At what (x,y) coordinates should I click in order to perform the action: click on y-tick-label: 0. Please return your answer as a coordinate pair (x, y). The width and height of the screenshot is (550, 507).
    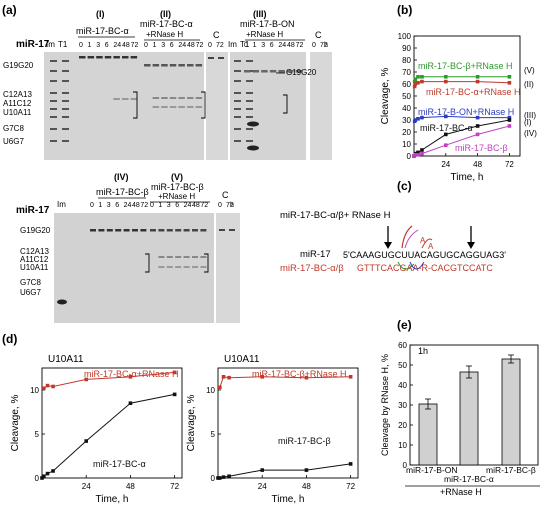
    Looking at the image, I should click on (37, 478).